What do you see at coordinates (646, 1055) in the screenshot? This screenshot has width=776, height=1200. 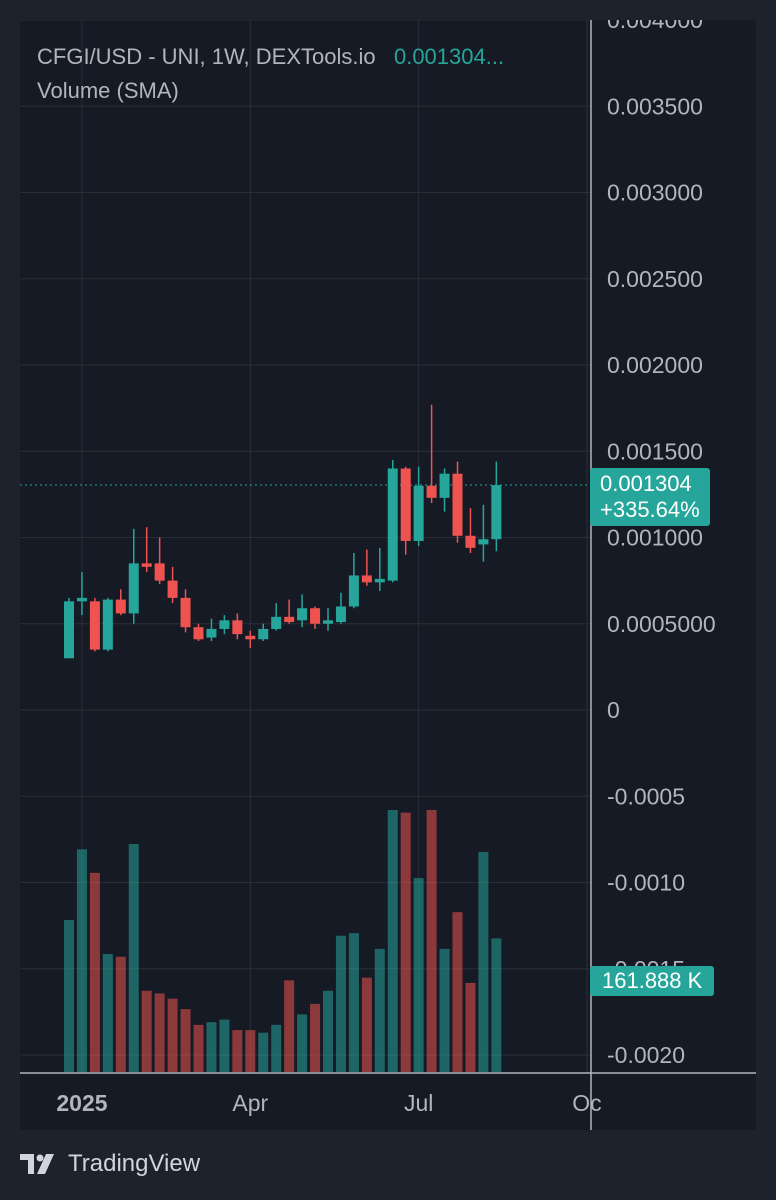 I see `y-axis-tick-label: -0.0020` at bounding box center [646, 1055].